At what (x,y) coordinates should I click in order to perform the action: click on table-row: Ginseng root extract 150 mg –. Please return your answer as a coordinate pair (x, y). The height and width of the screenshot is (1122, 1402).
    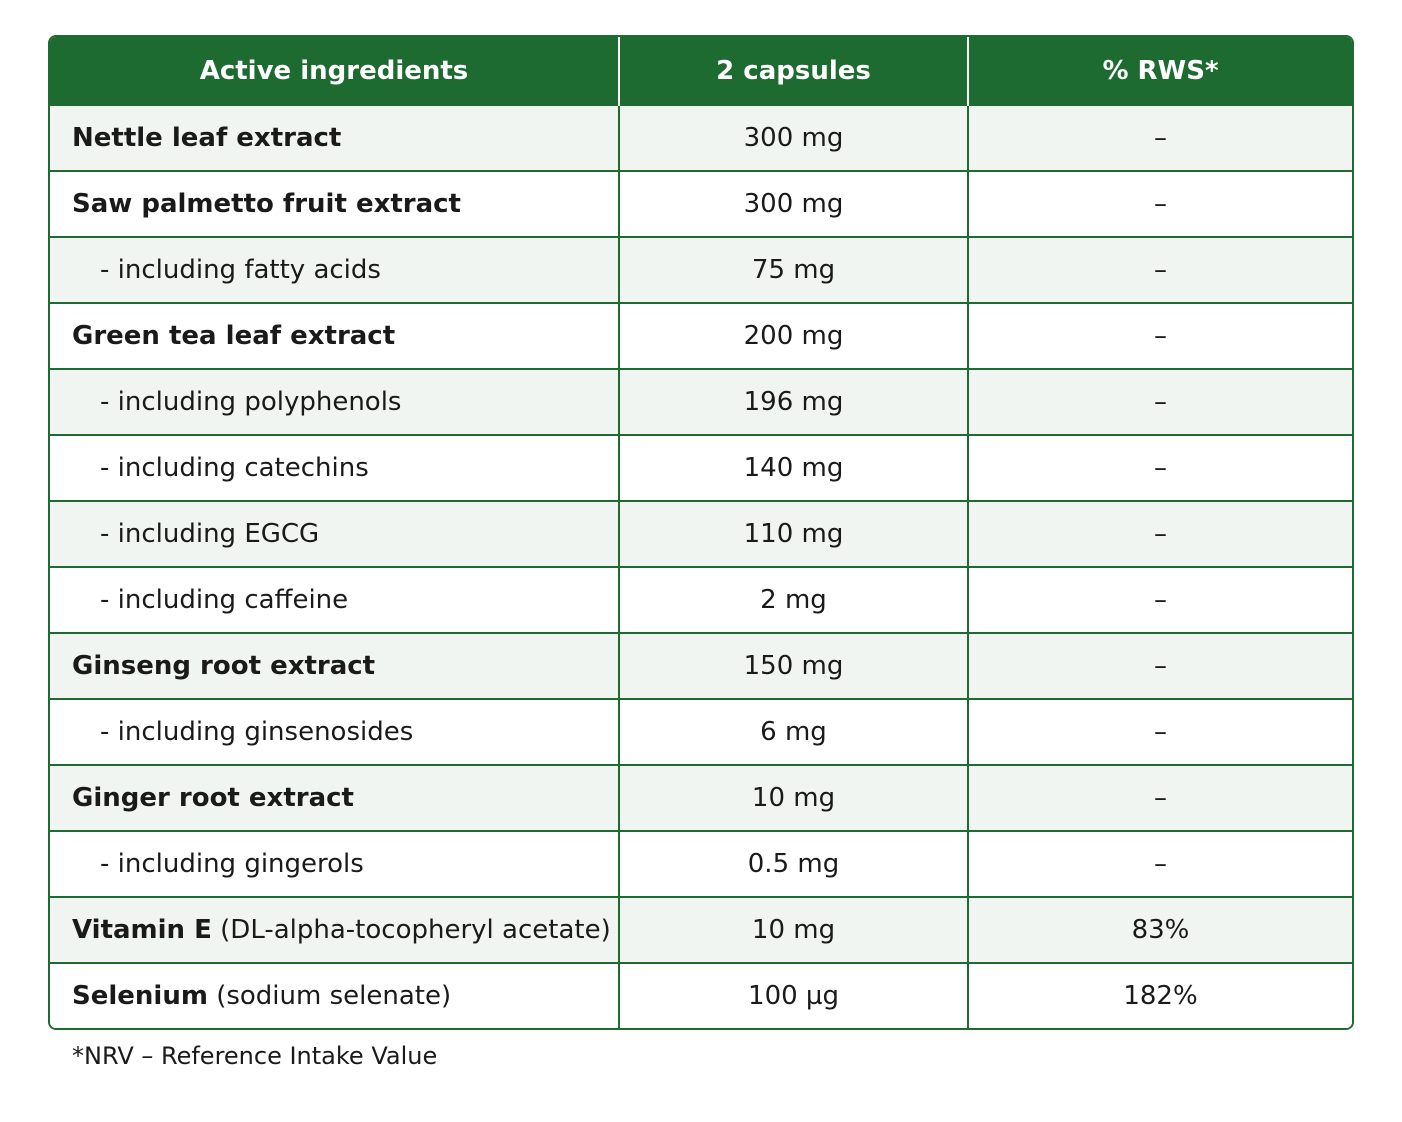
    Looking at the image, I should click on (701, 665).